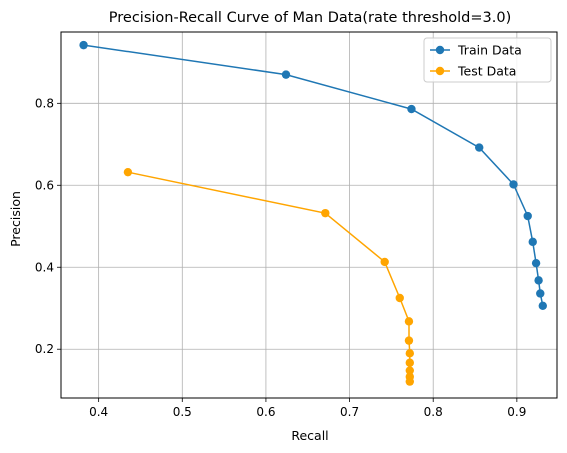  I want to click on y-tick-label: 0.8, so click(44, 103).